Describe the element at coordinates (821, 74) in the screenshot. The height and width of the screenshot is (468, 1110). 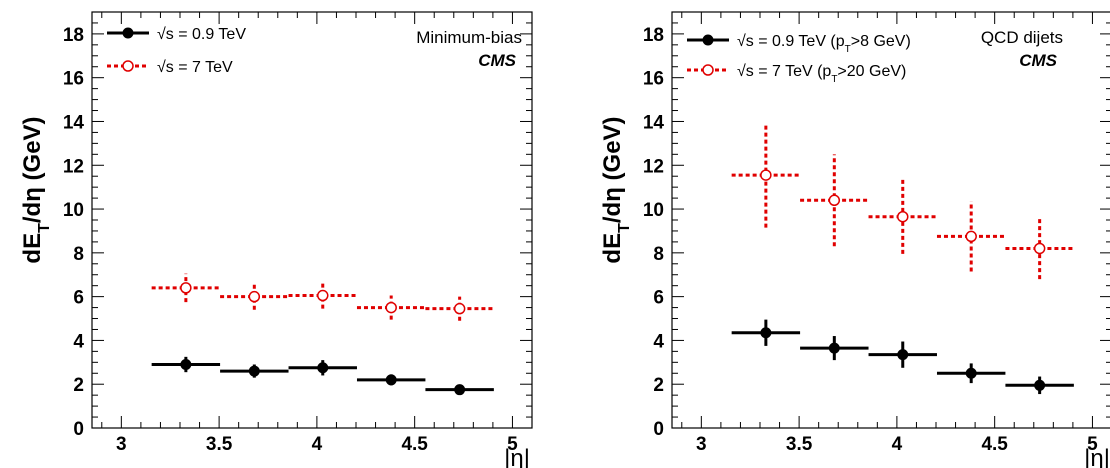
I see `legend-label: √s = 7 TeV (pT>20 GeV)` at that location.